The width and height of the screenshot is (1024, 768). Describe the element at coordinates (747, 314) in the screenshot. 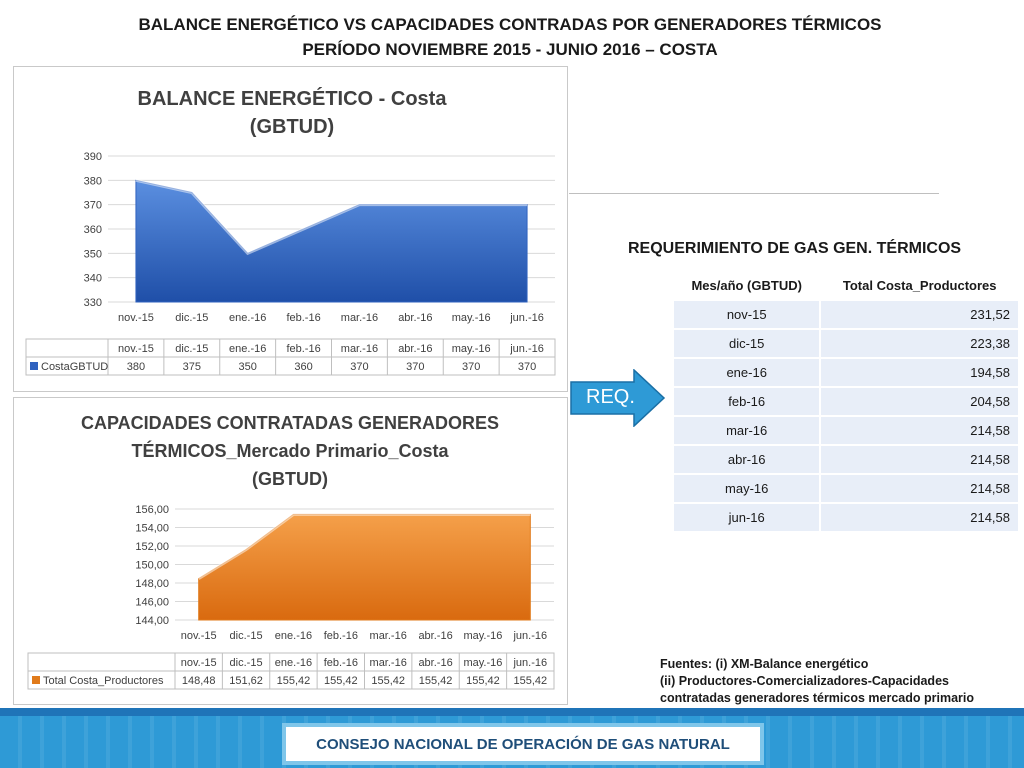

I see `row-month: nov-15` at that location.